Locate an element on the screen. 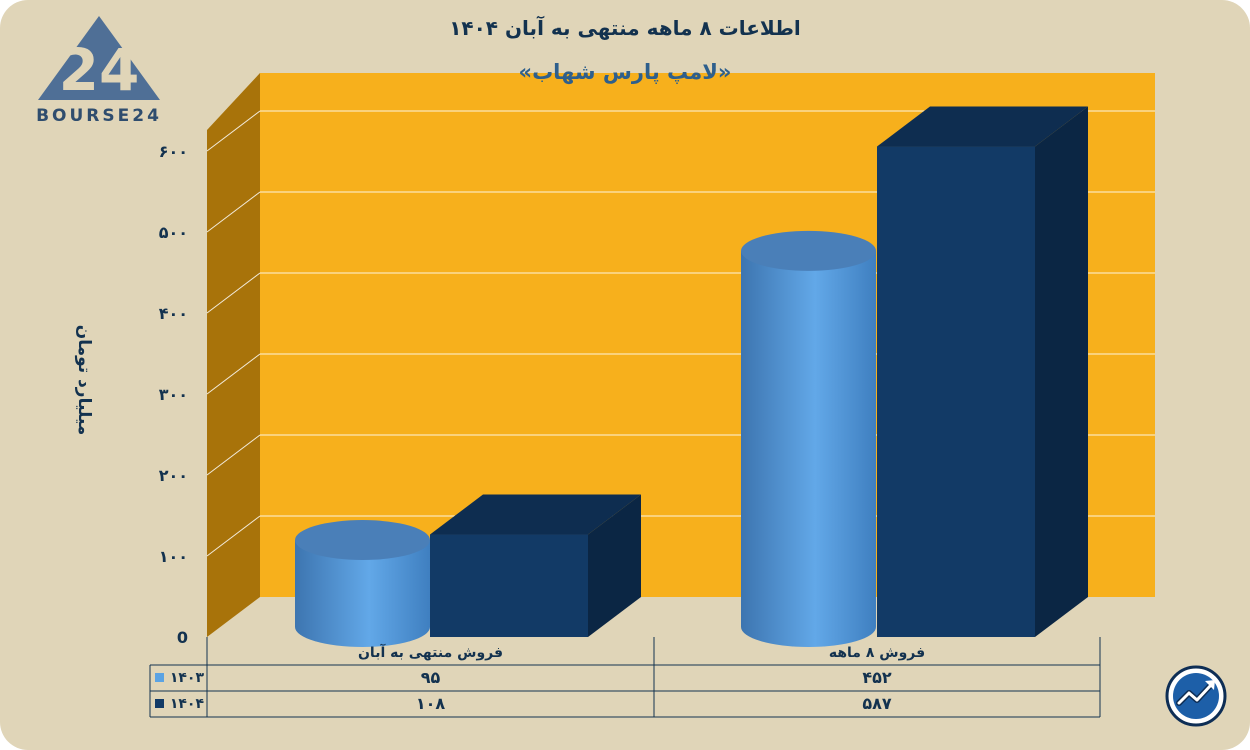 This screenshot has height=750, width=1250. x-category-label: فروش منتهی به آبان is located at coordinates (430, 652).